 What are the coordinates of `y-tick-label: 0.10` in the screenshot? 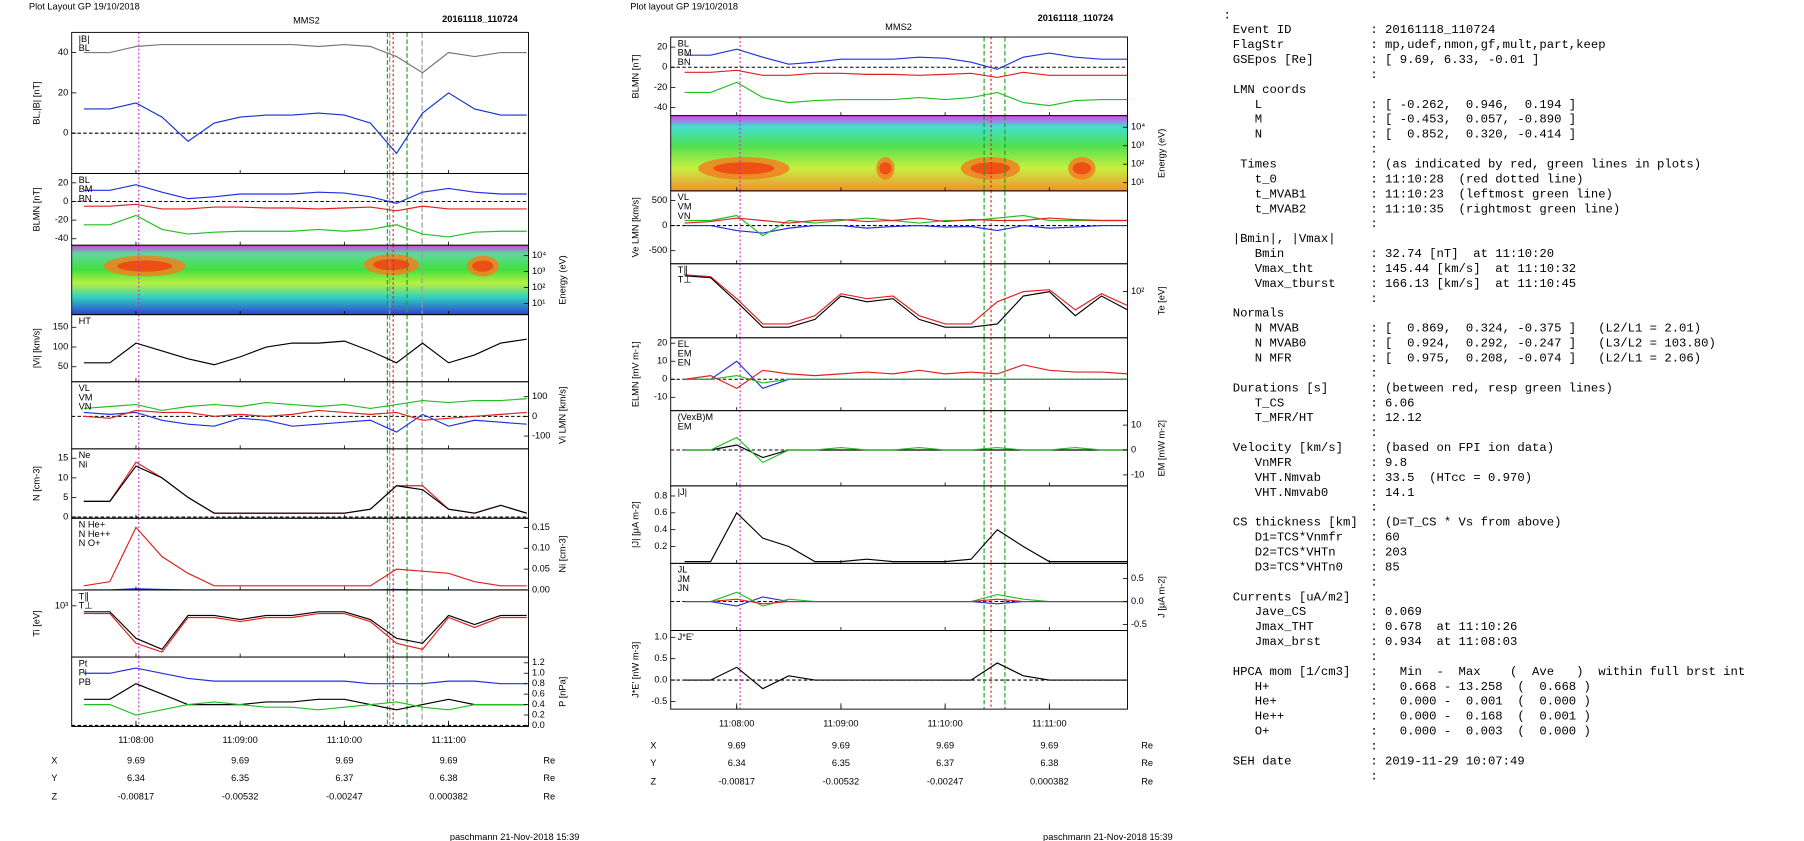 It's located at (541, 548).